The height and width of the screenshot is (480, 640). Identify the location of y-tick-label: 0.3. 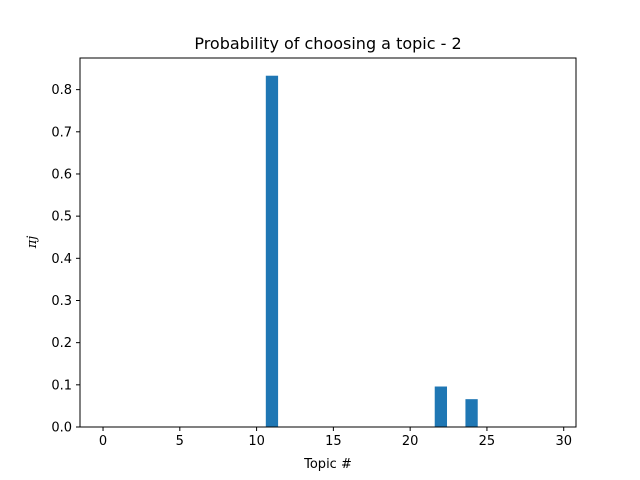
(61, 301).